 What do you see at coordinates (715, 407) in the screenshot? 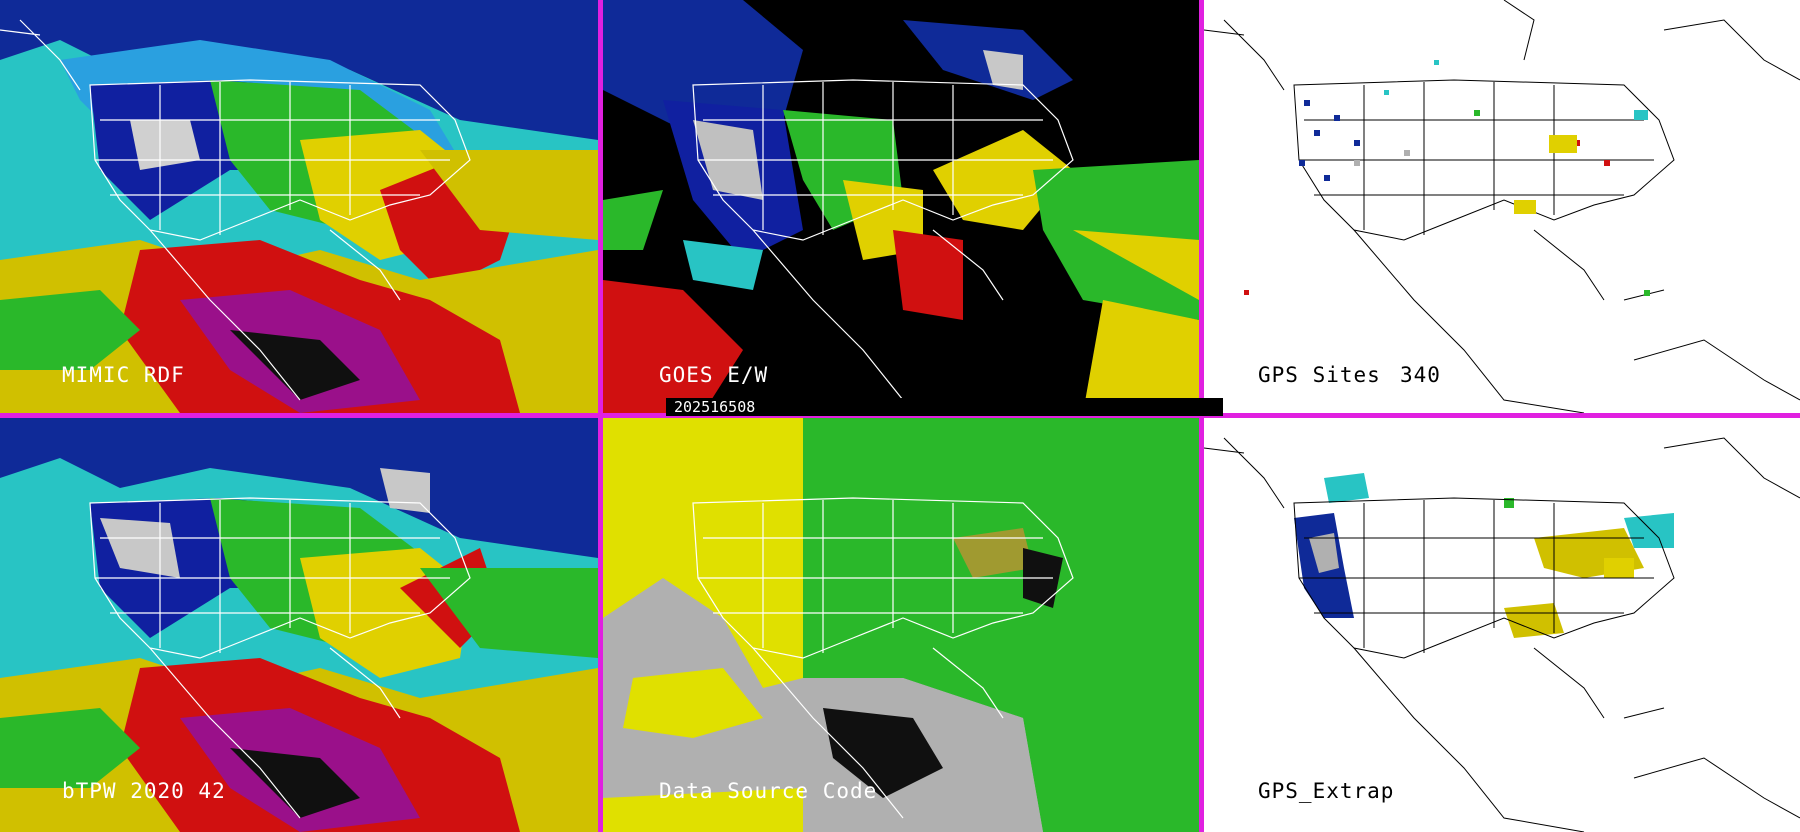
I see `timestamp-text: 202516508` at bounding box center [715, 407].